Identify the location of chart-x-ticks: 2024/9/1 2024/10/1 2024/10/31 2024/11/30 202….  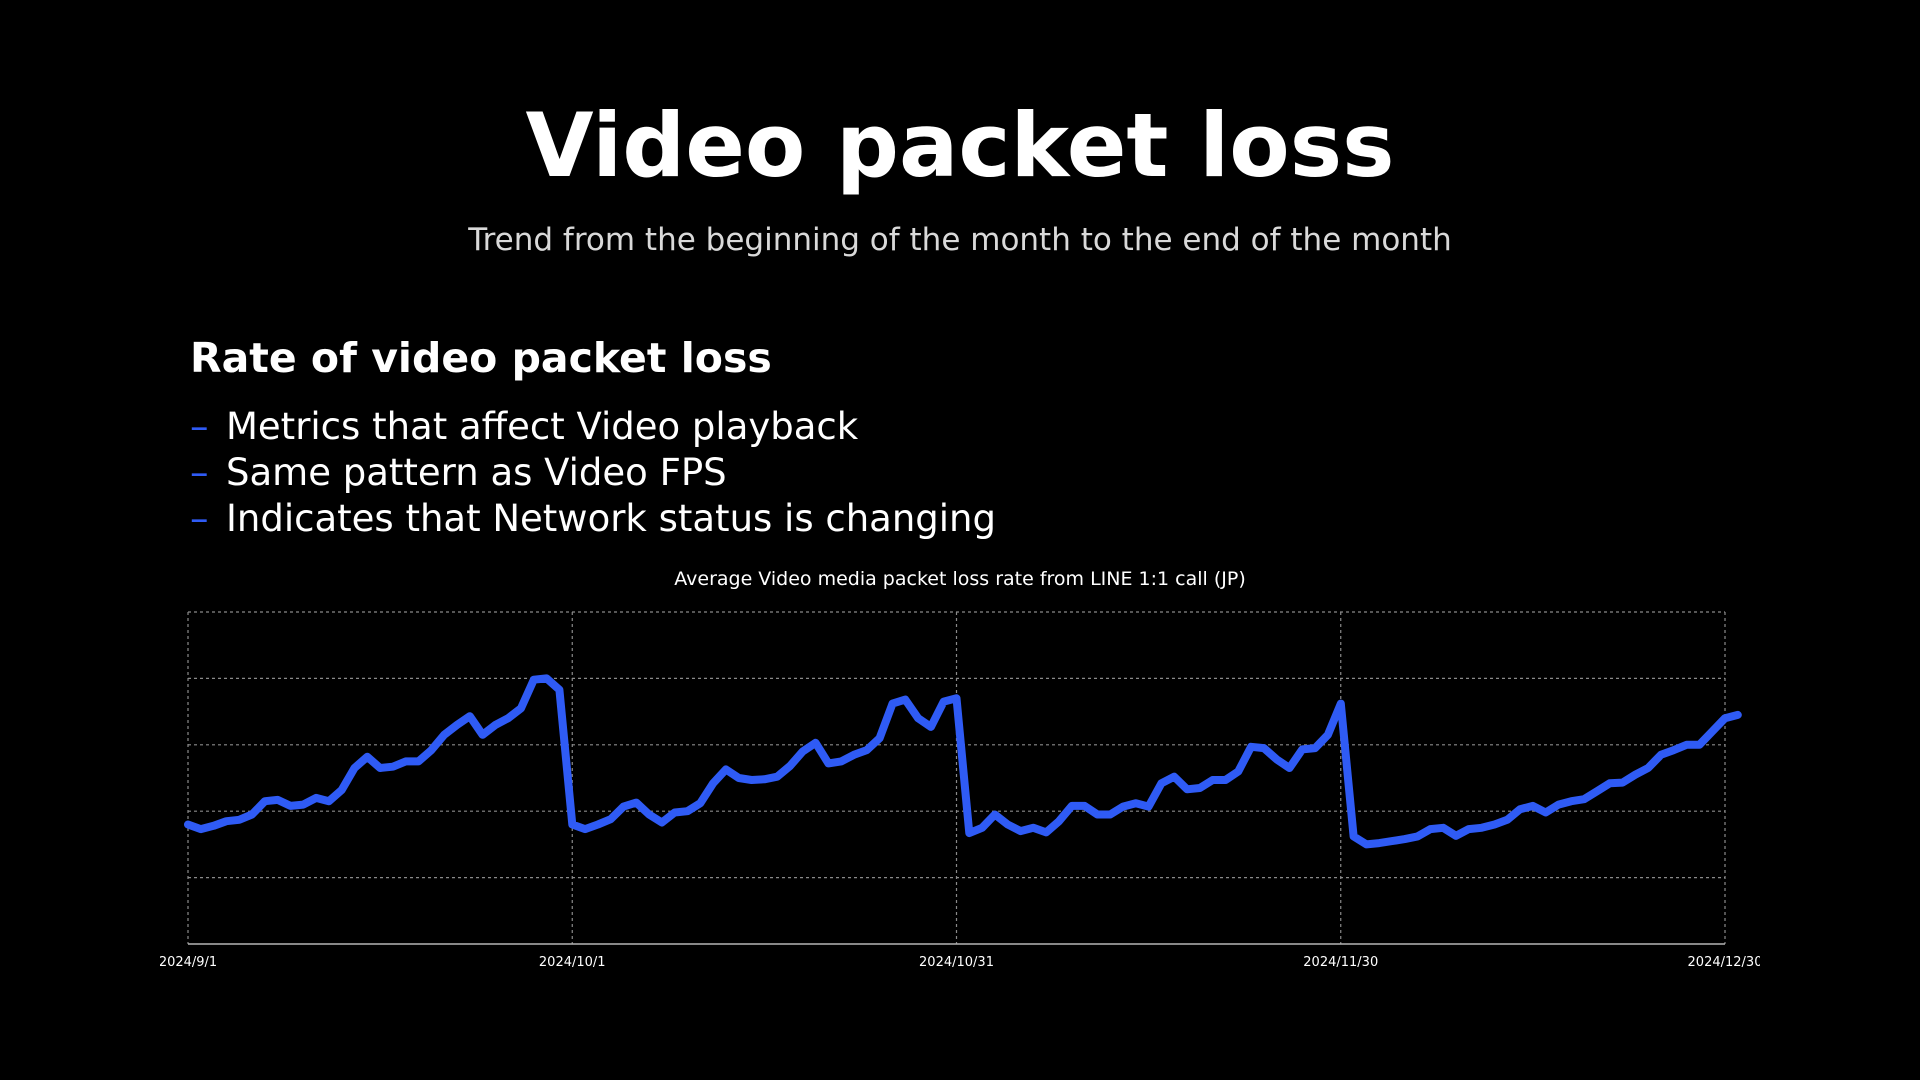
(960, 962).